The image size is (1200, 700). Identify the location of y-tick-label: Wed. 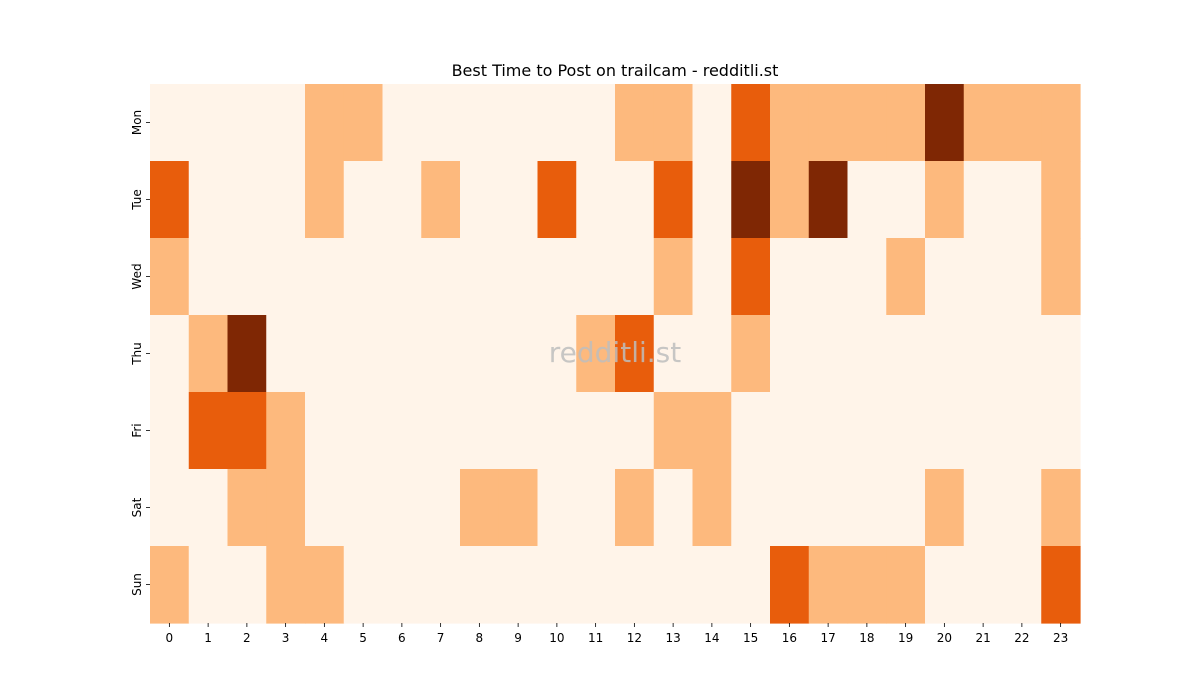
(137, 276).